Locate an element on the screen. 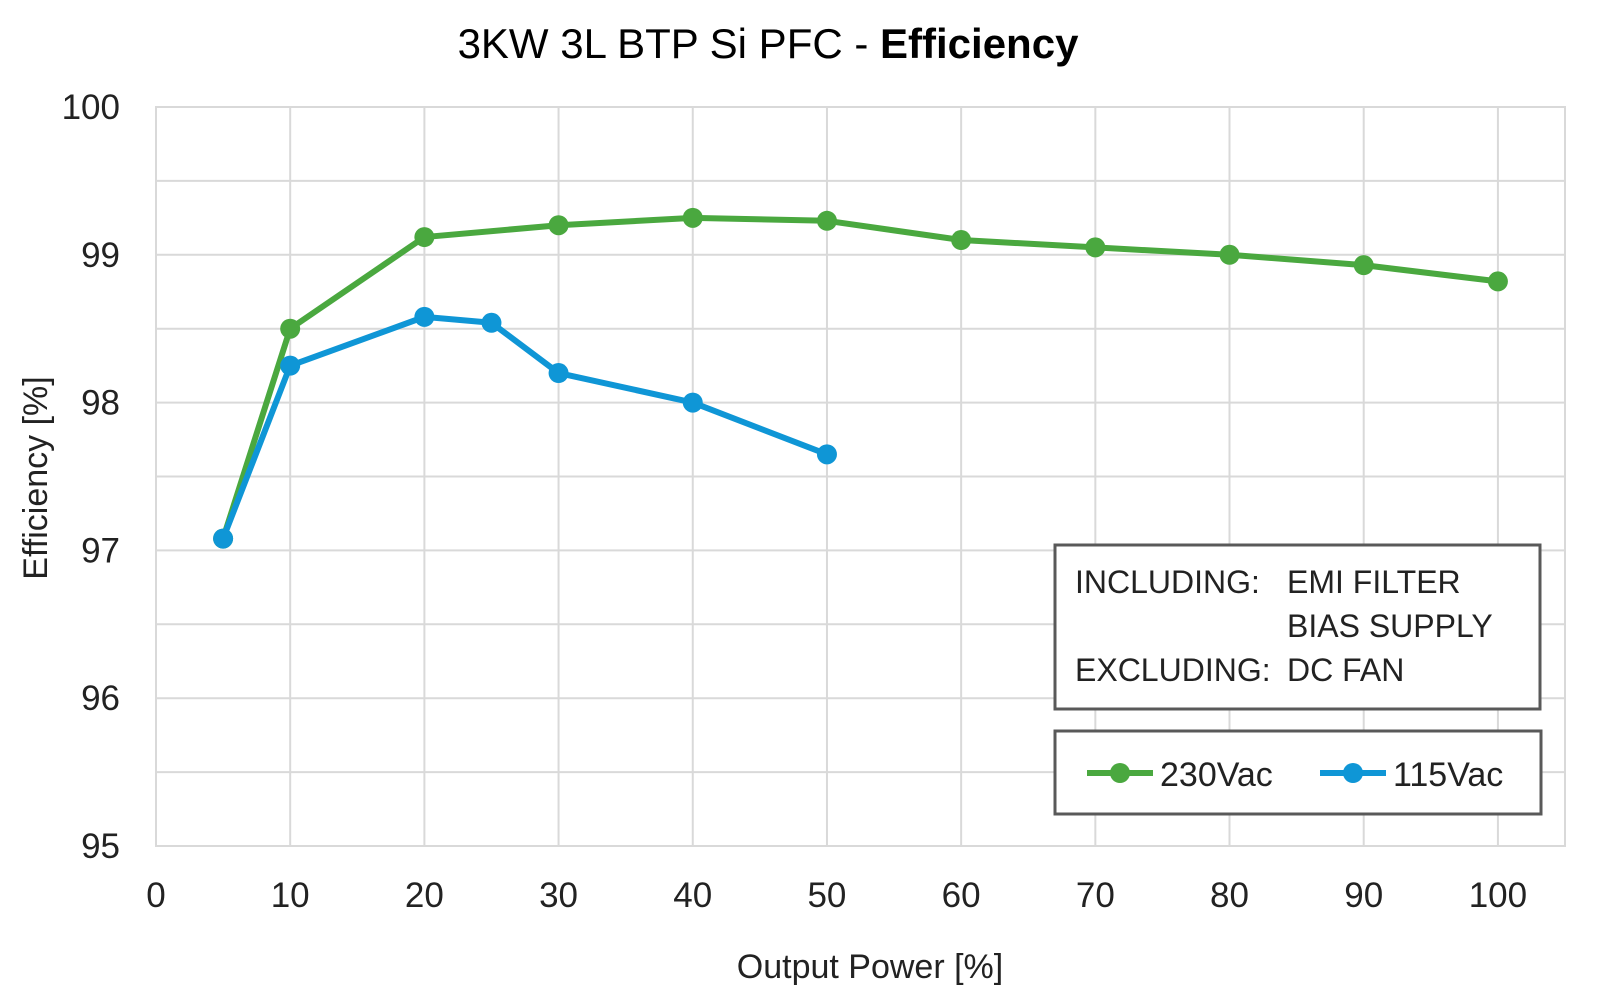  legend-marker-115vac is located at coordinates (1353, 773).